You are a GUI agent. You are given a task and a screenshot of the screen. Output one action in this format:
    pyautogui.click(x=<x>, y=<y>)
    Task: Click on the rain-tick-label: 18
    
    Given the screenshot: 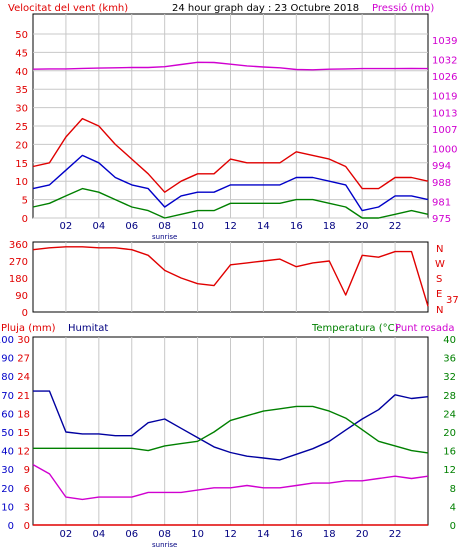 What is the action you would take?
    pyautogui.click(x=23, y=414)
    